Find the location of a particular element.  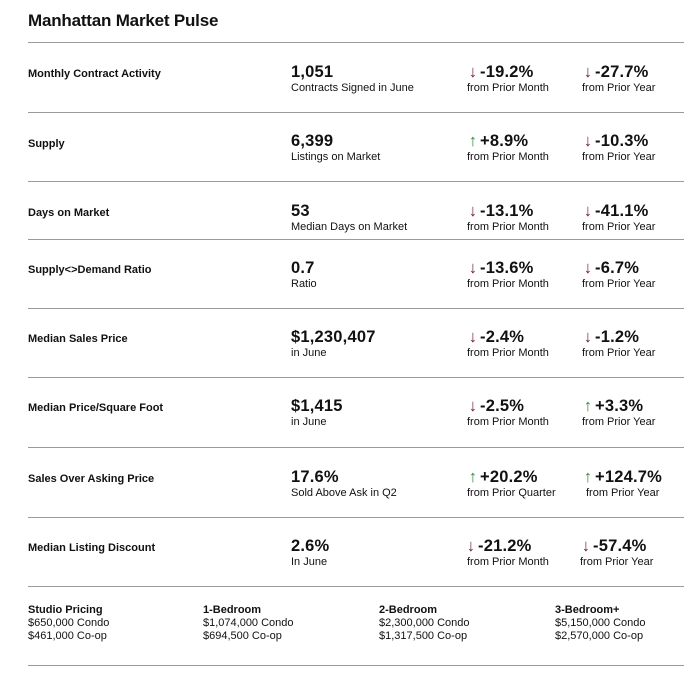

change-prior-month: ↓ -13.1% from Prior Month is located at coordinates (508, 218).